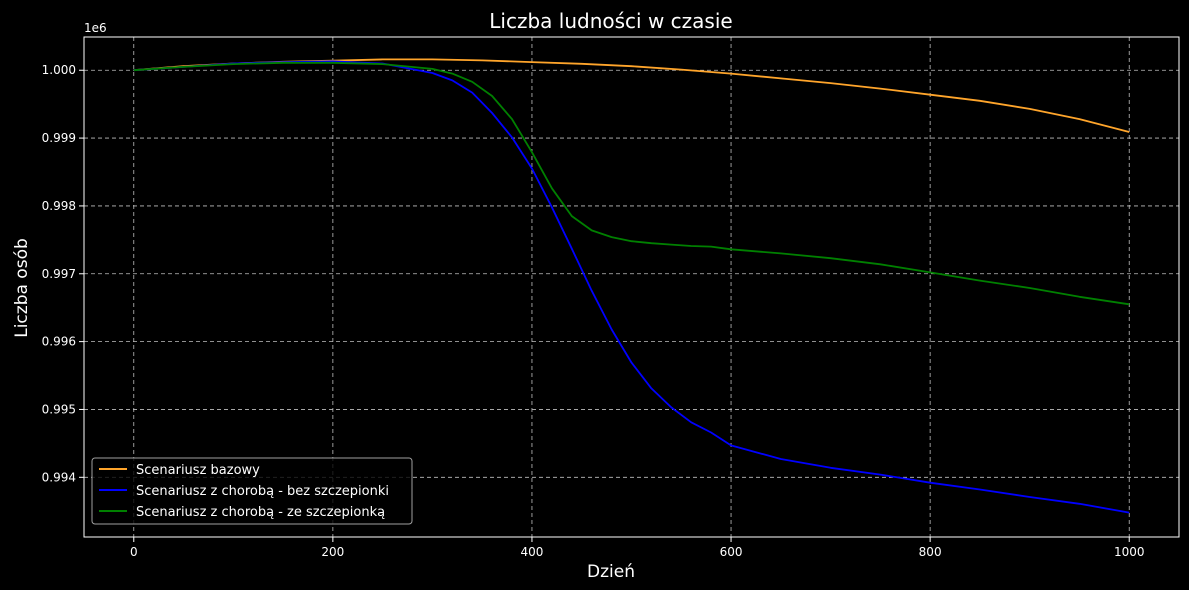 The image size is (1189, 590). Describe the element at coordinates (59, 138) in the screenshot. I see `y-tick-label: 0.999` at that location.